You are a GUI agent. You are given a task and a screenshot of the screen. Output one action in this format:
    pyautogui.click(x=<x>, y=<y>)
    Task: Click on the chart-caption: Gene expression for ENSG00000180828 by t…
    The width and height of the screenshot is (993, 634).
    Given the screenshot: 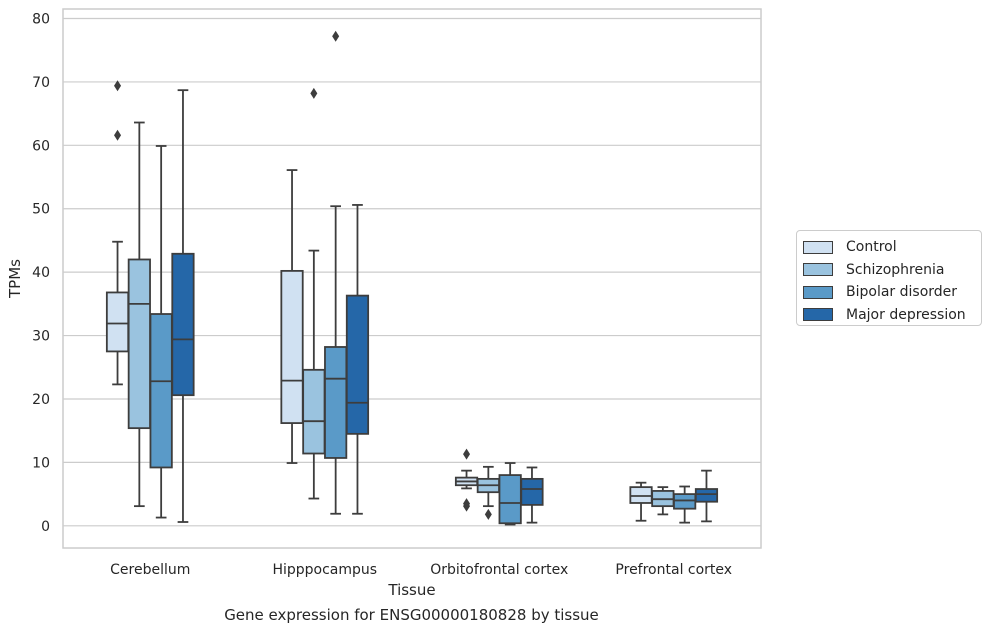 What is the action you would take?
    pyautogui.click(x=411, y=615)
    